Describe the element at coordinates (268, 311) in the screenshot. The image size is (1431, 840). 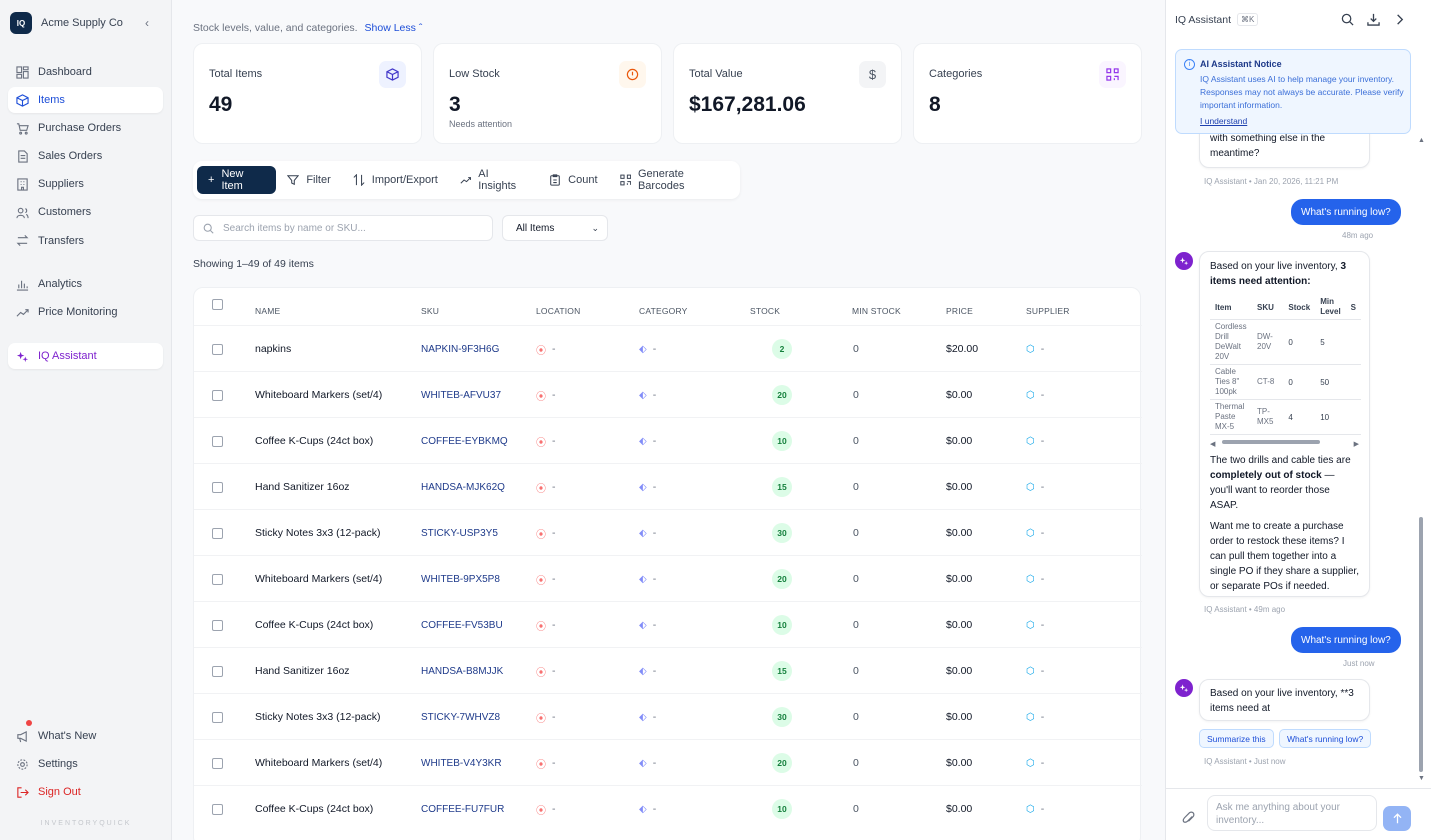
I see `column-header: NAME` at that location.